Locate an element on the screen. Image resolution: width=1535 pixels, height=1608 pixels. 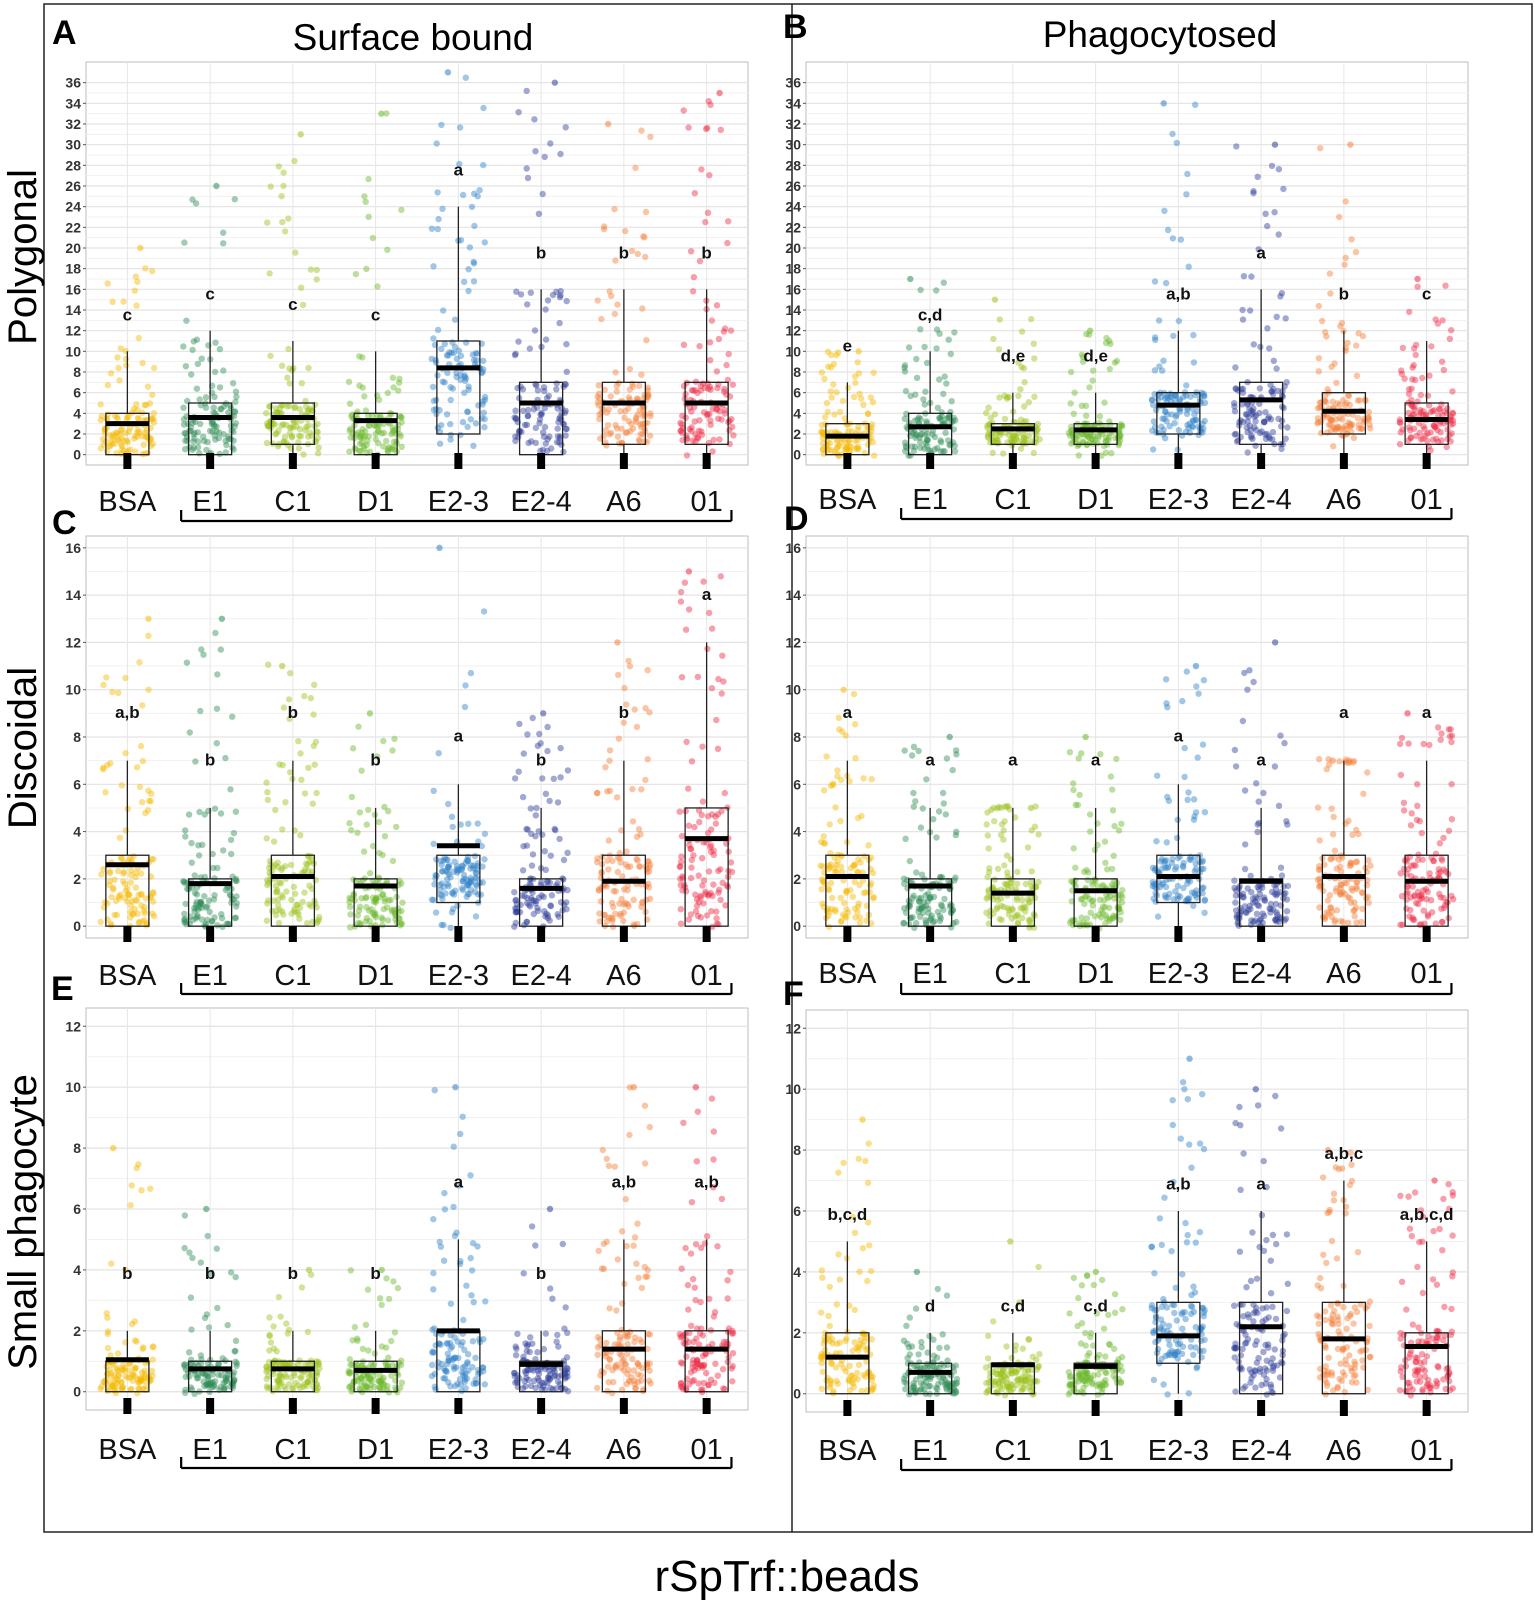
category-label: E1 is located at coordinates (209, 1450).